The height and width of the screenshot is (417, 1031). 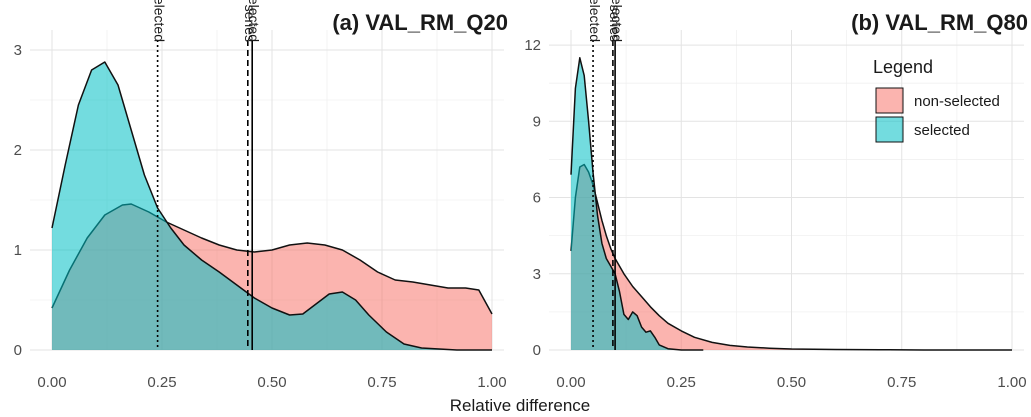 I want to click on density-area-selected, so click(x=637, y=204).